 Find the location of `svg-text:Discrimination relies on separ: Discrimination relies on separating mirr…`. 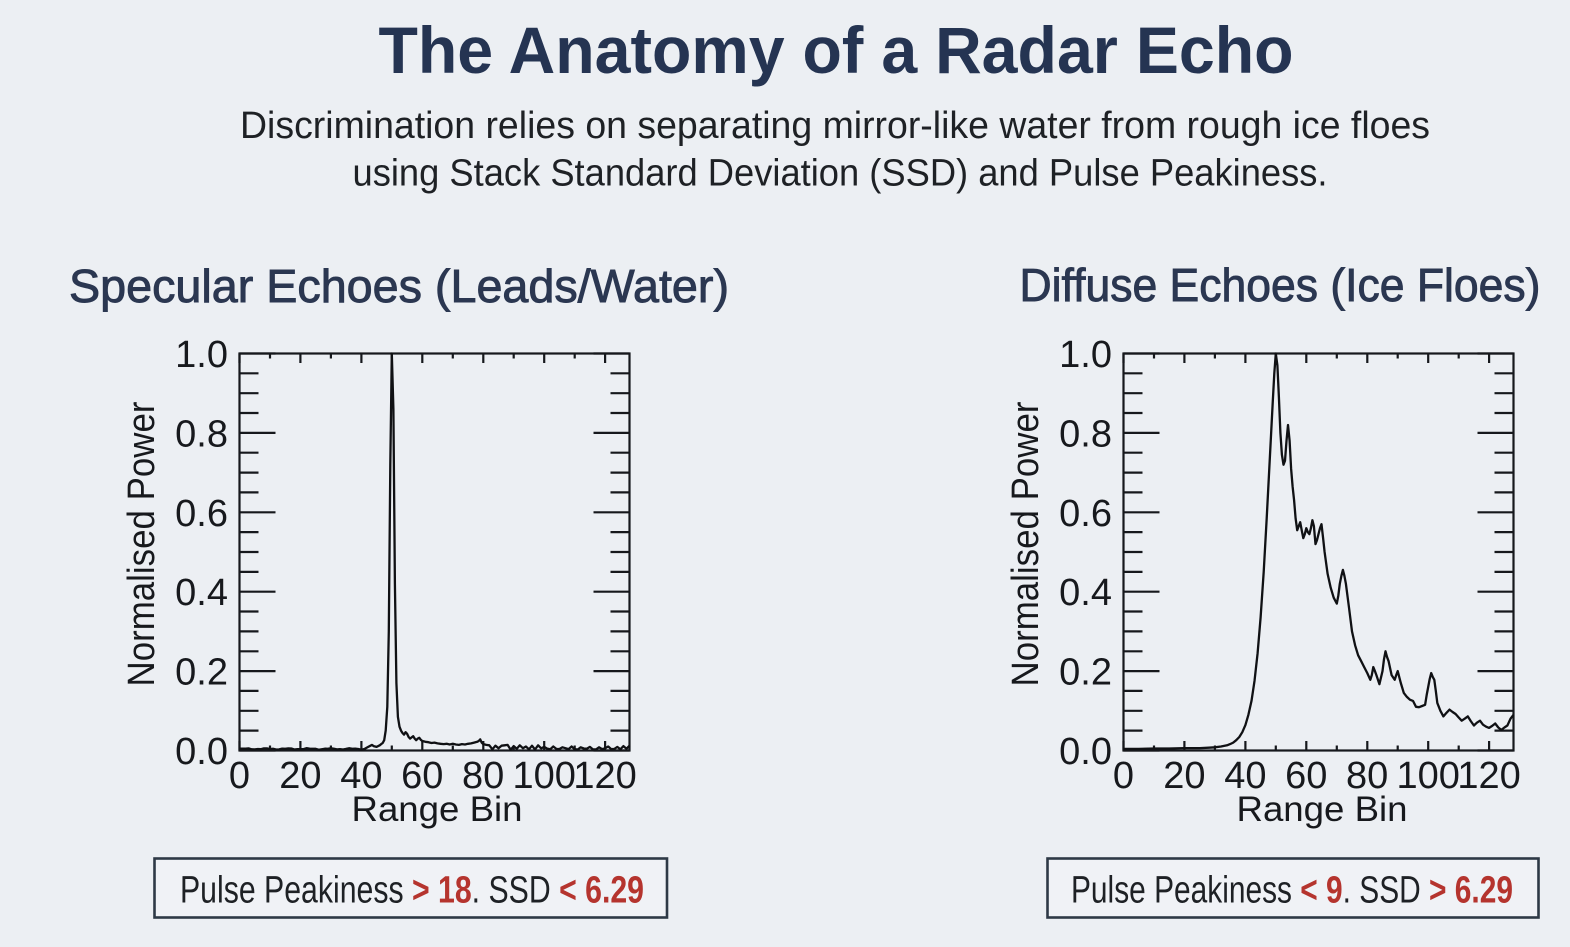

svg-text:Discrimination relies on separ: Discrimination relies on separating mirr… is located at coordinates (835, 126).